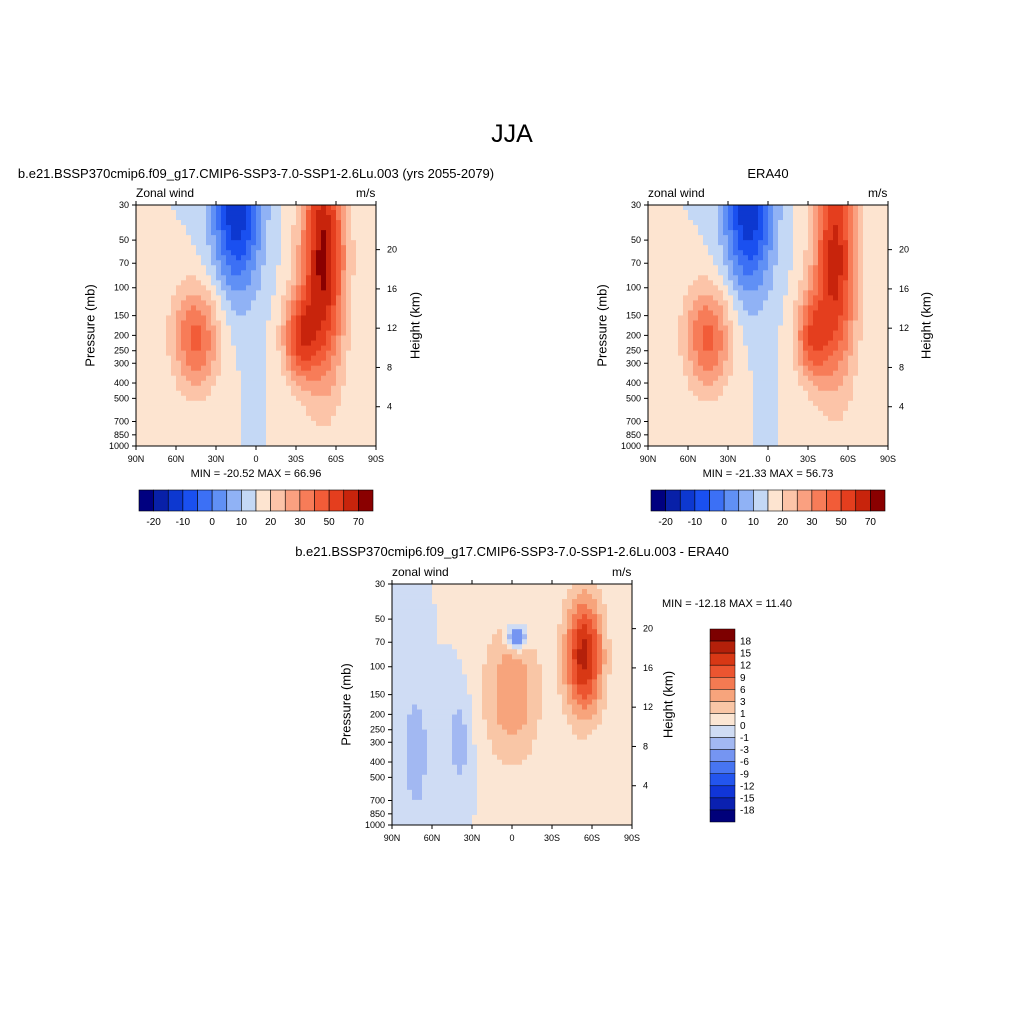 Image resolution: width=1024 pixels, height=1024 pixels. What do you see at coordinates (389, 407) in the screenshot?
I see `y-right-tick-label: 4` at bounding box center [389, 407].